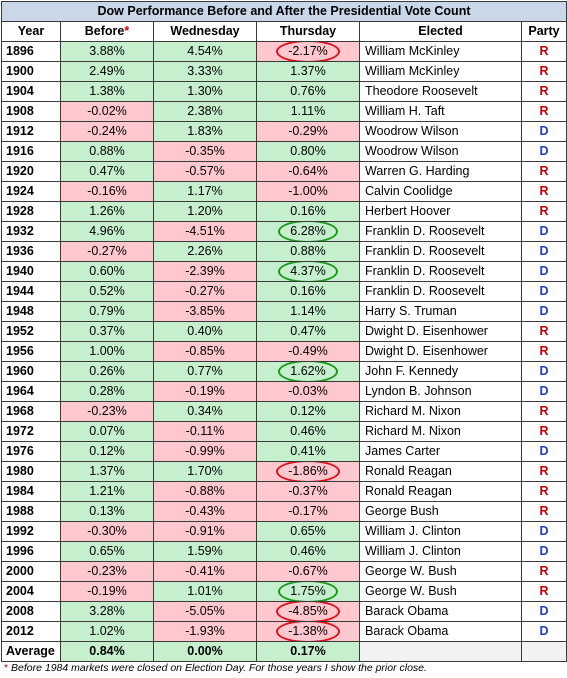 Image resolution: width=567 pixels, height=678 pixels. I want to click on elected-cell: Dwight D. Eisenhower, so click(440, 351).